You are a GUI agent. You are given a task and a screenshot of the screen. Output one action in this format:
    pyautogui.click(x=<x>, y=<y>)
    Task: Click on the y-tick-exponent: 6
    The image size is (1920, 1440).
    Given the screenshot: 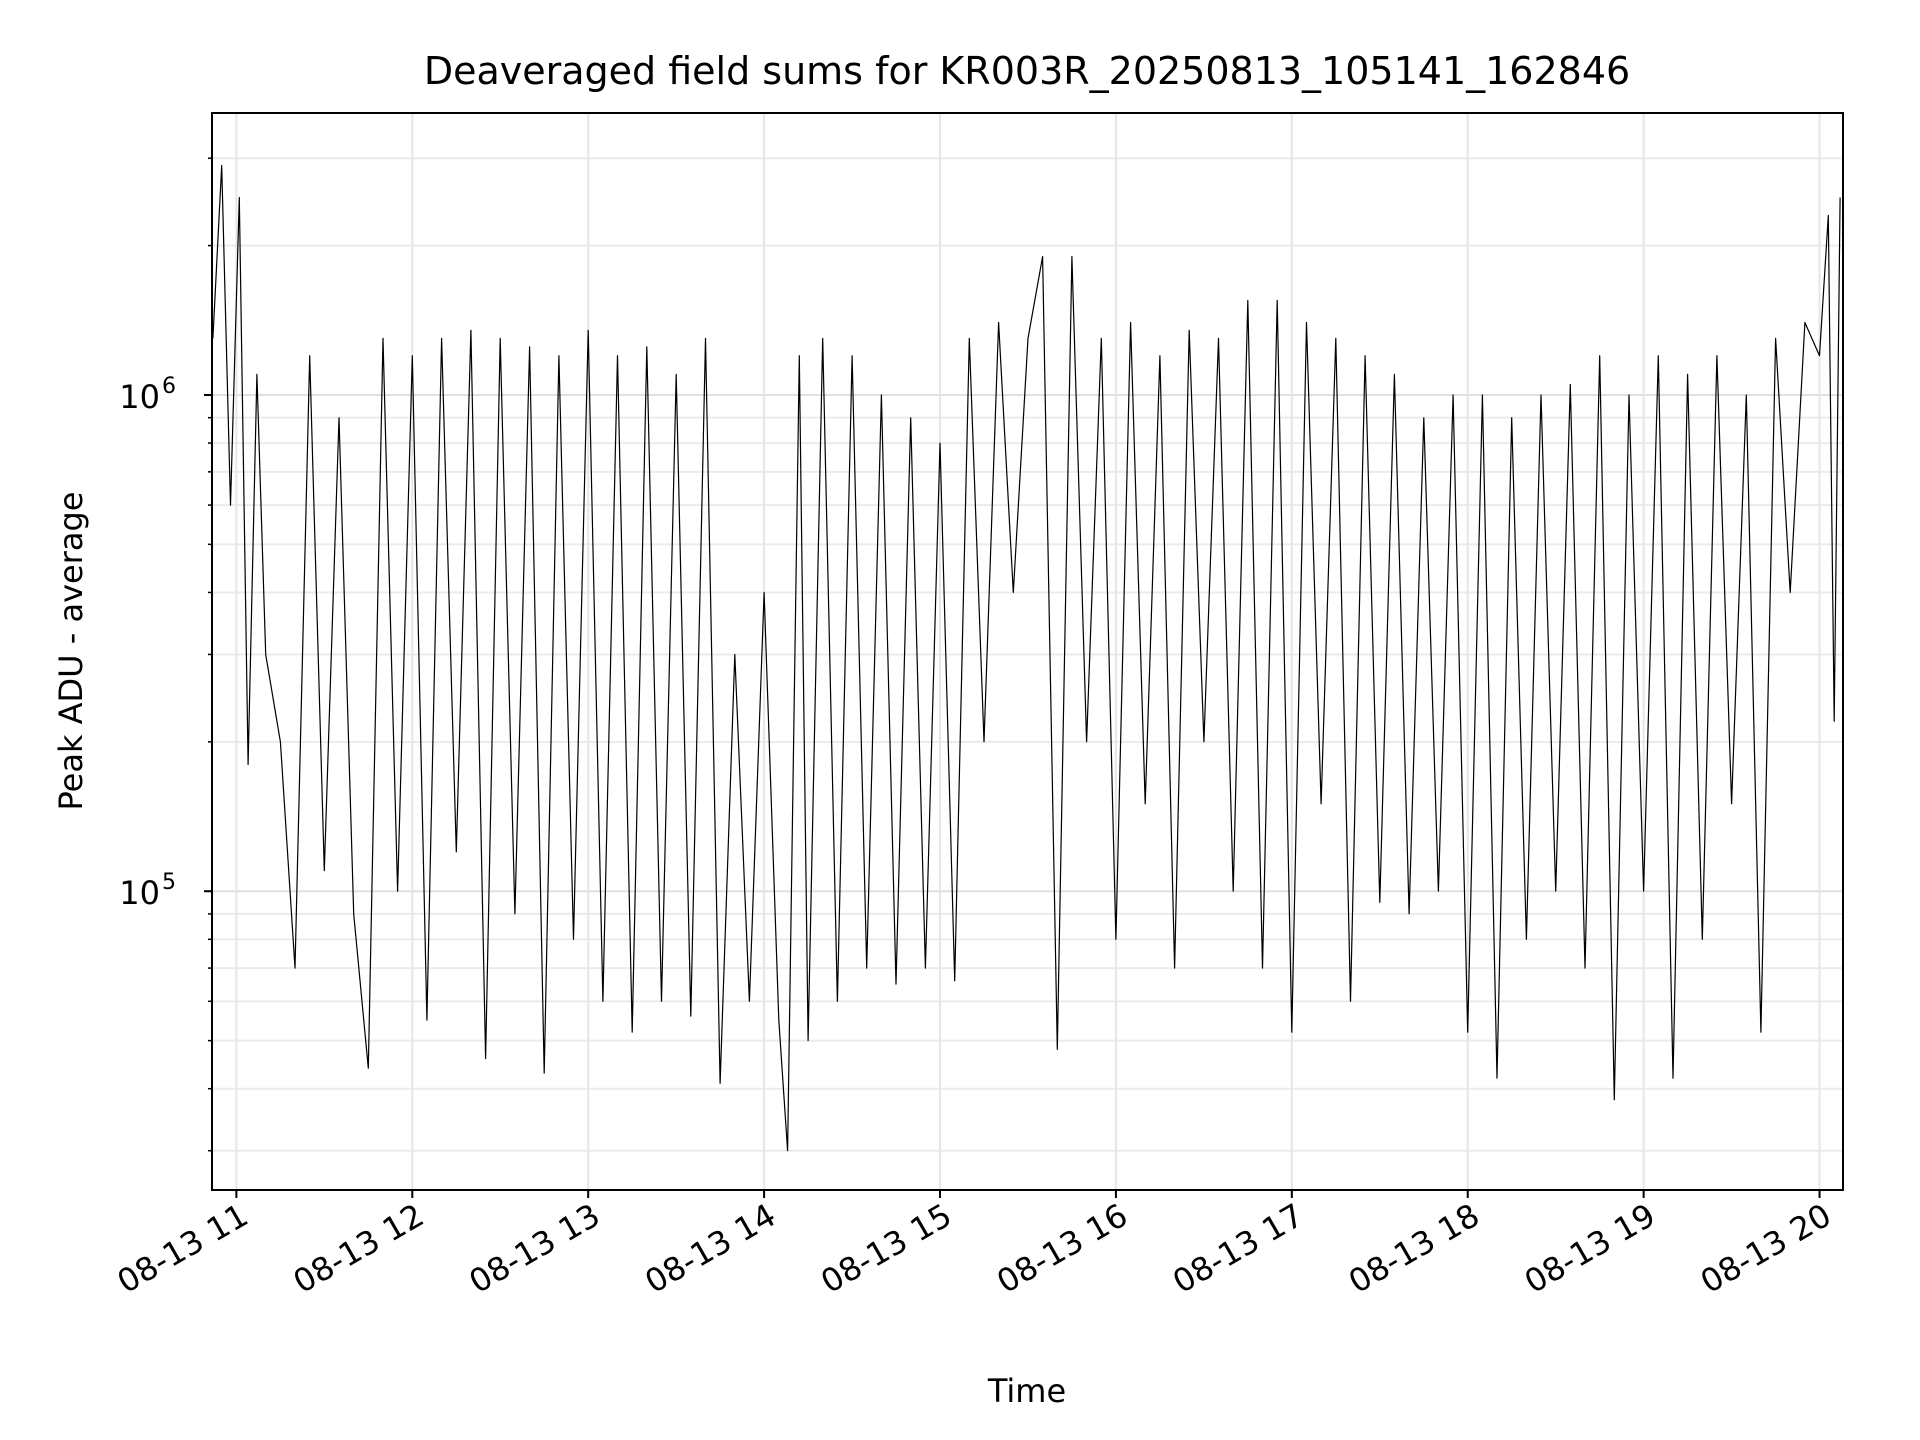 What is the action you would take?
    pyautogui.click(x=169, y=386)
    